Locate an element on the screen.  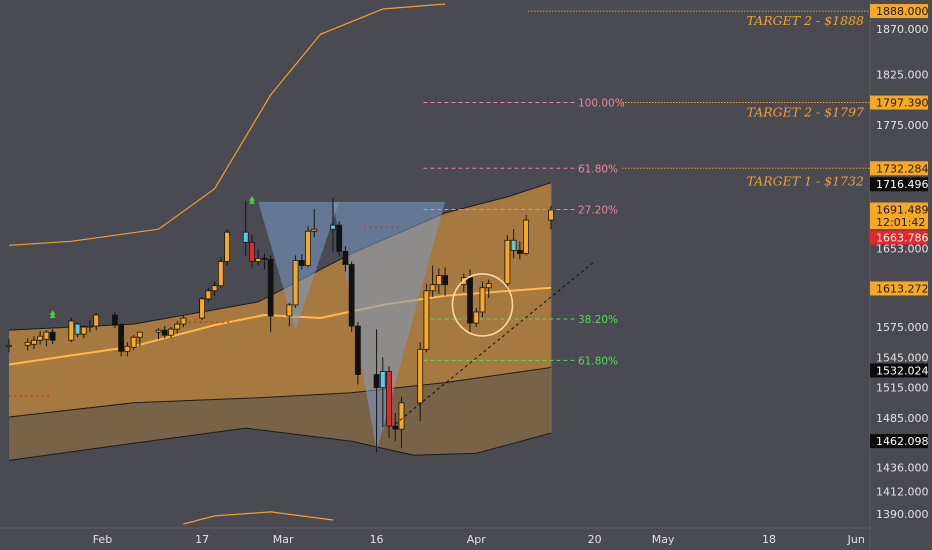
time-tick-label: Jun is located at coordinates (856, 539).